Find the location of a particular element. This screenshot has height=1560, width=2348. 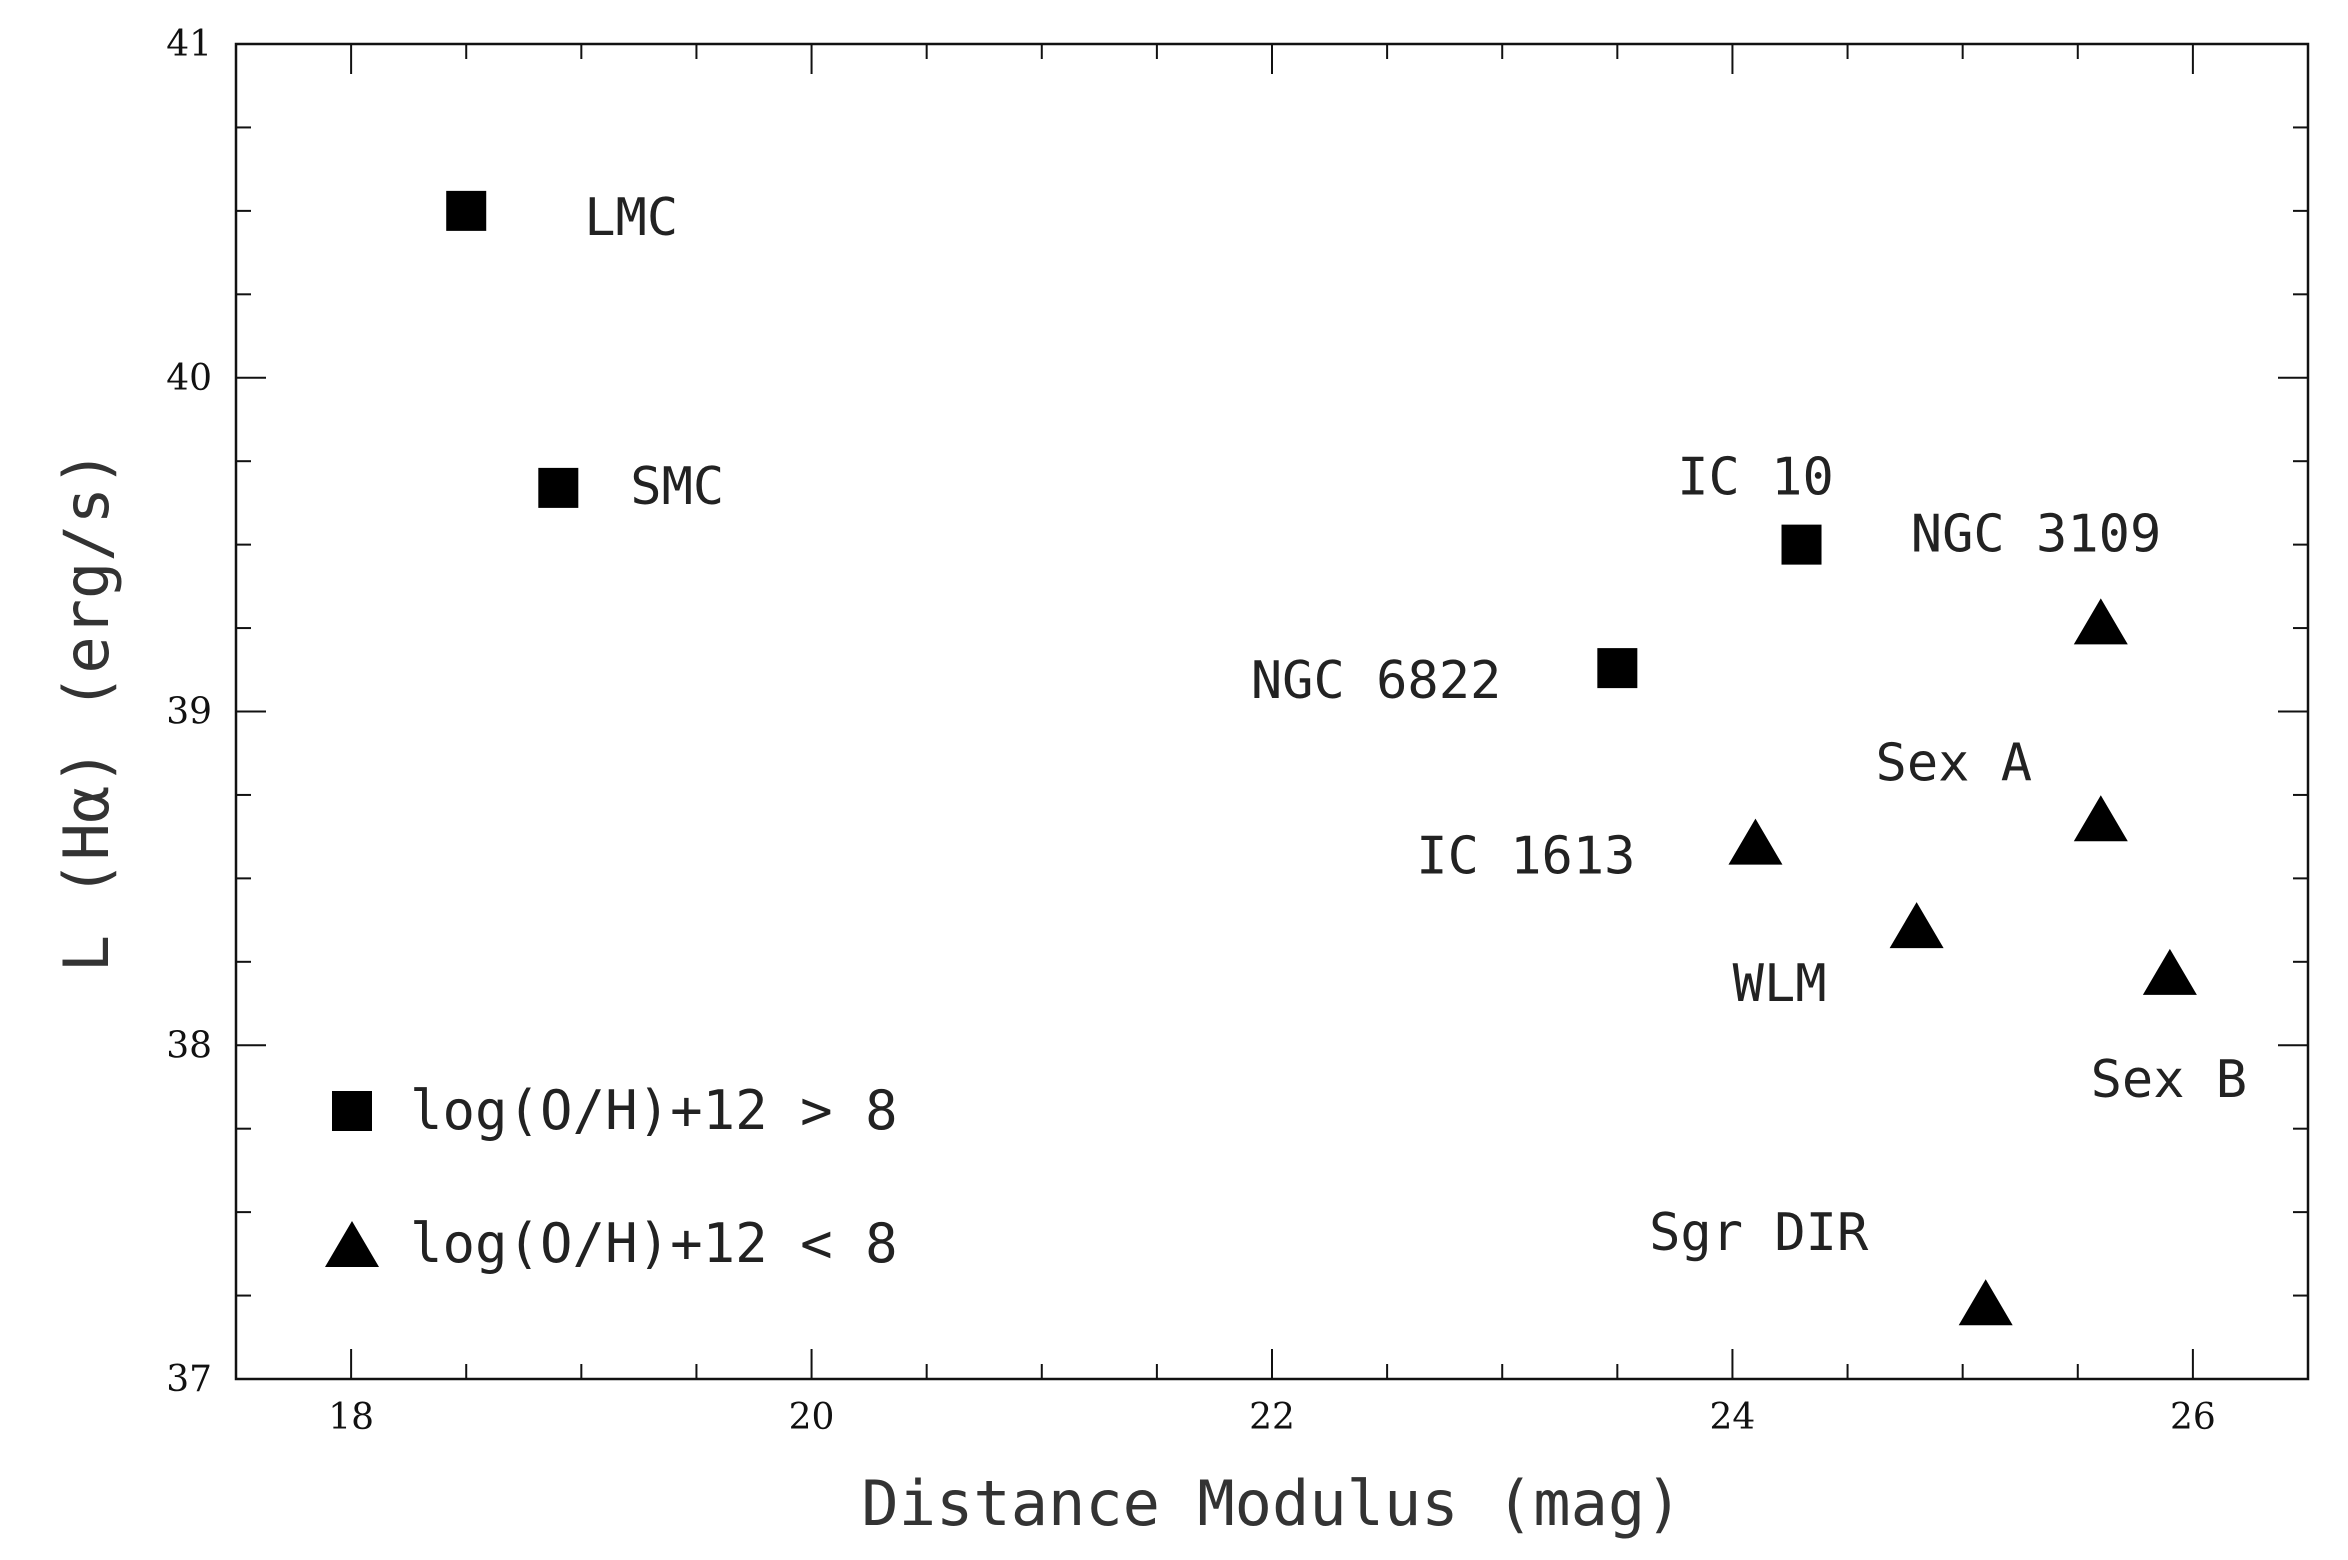

x-tick-label: 26 is located at coordinates (2193, 1417).